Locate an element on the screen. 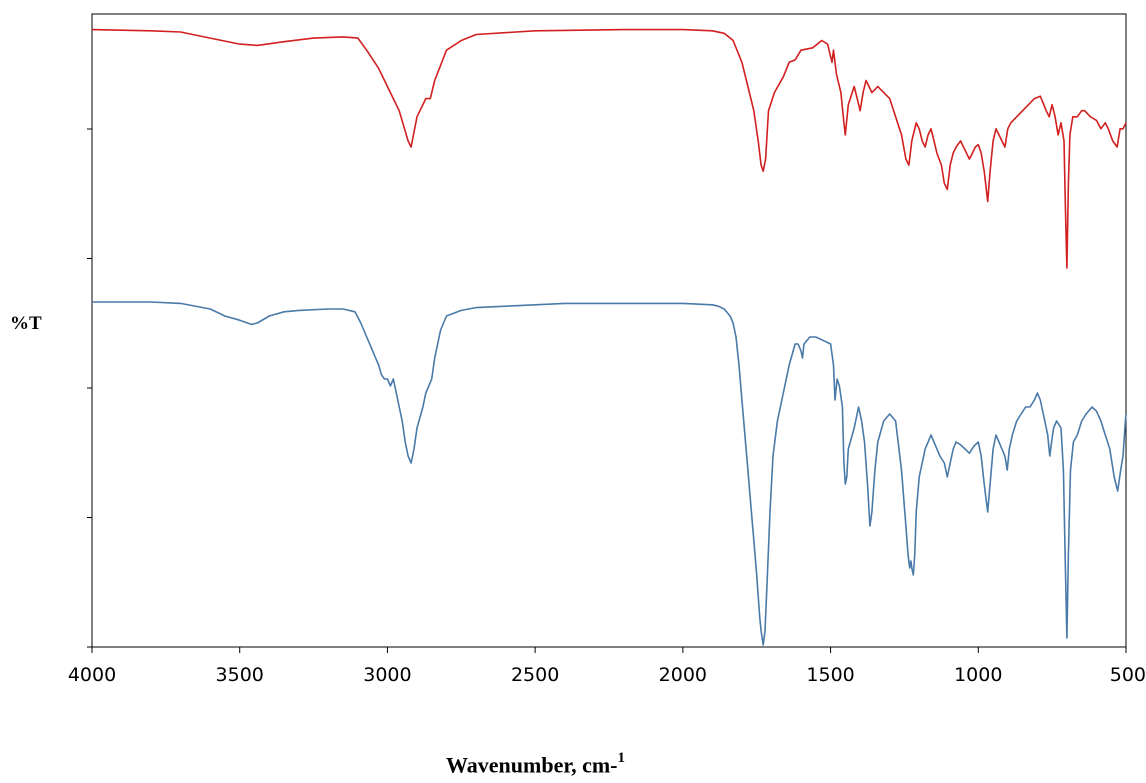  y-axis-label-text: %T is located at coordinates (26, 323).